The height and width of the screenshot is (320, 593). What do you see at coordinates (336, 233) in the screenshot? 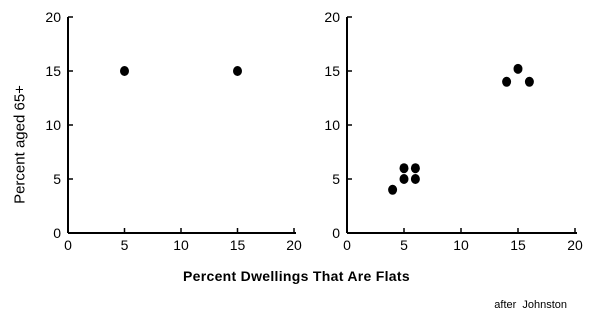
I see `right-y-tick-label: 0` at bounding box center [336, 233].